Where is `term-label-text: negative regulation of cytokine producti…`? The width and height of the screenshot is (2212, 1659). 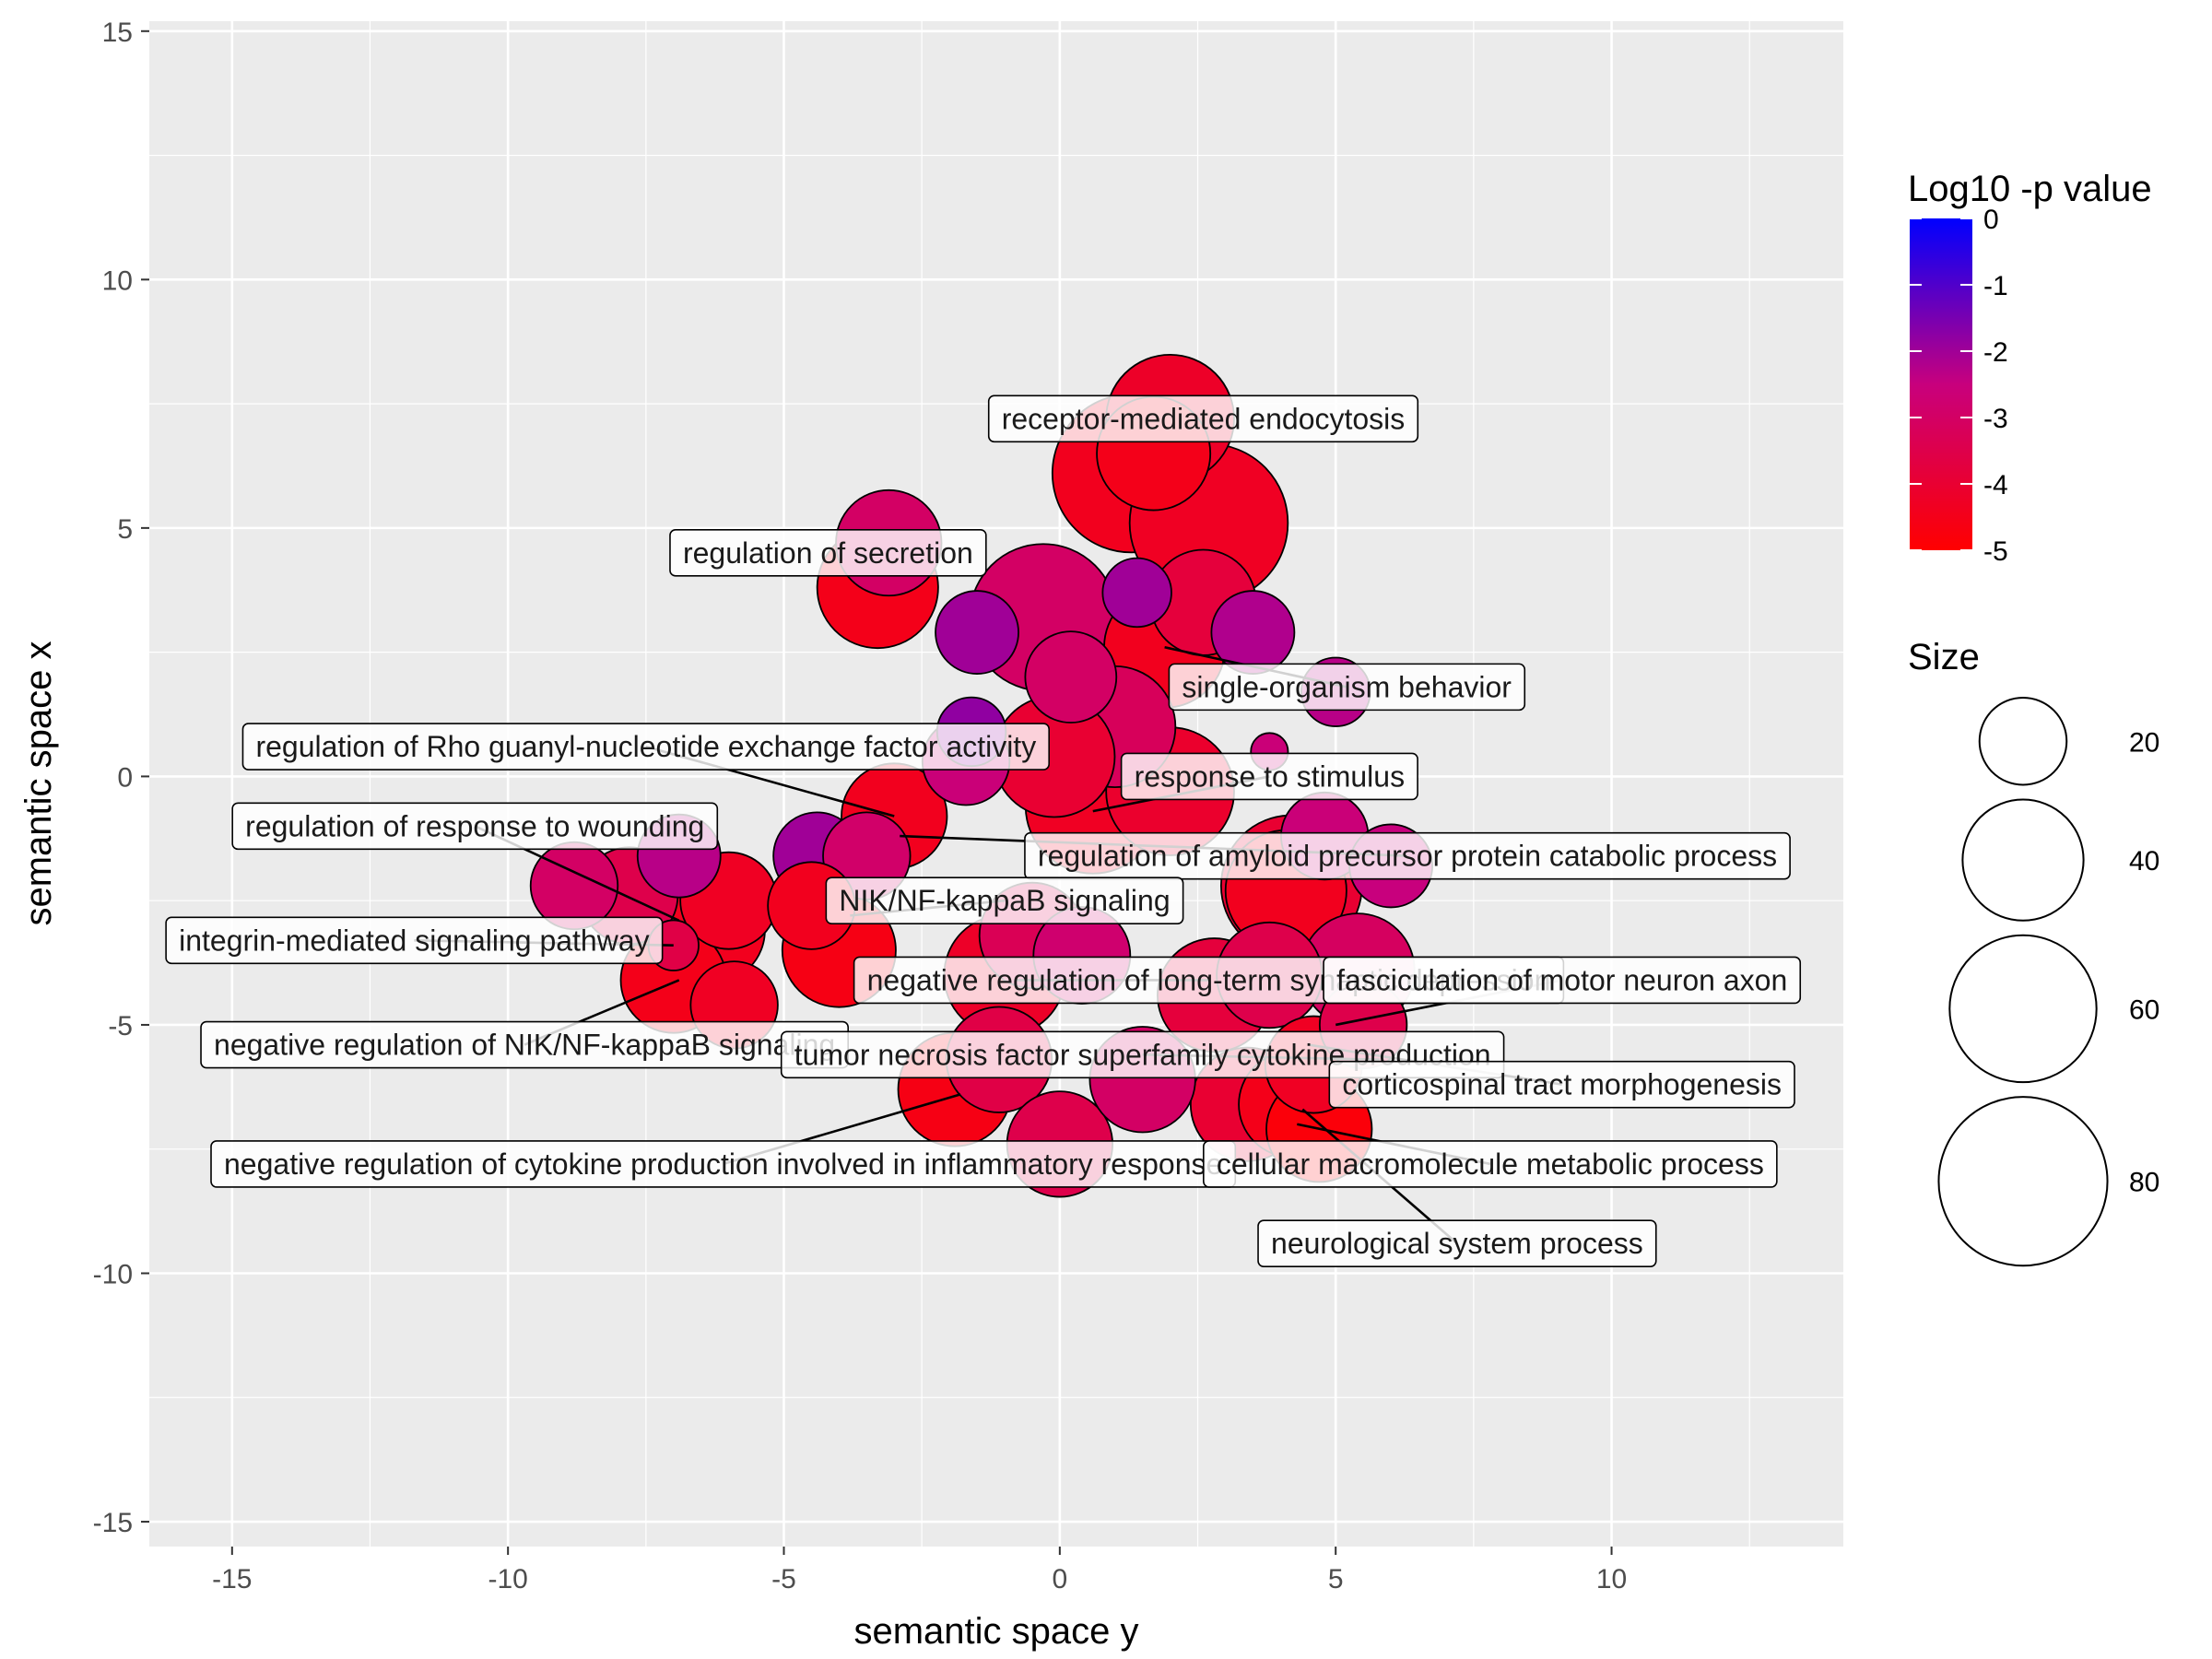 term-label-text: negative regulation of cytokine producti… is located at coordinates (723, 1164).